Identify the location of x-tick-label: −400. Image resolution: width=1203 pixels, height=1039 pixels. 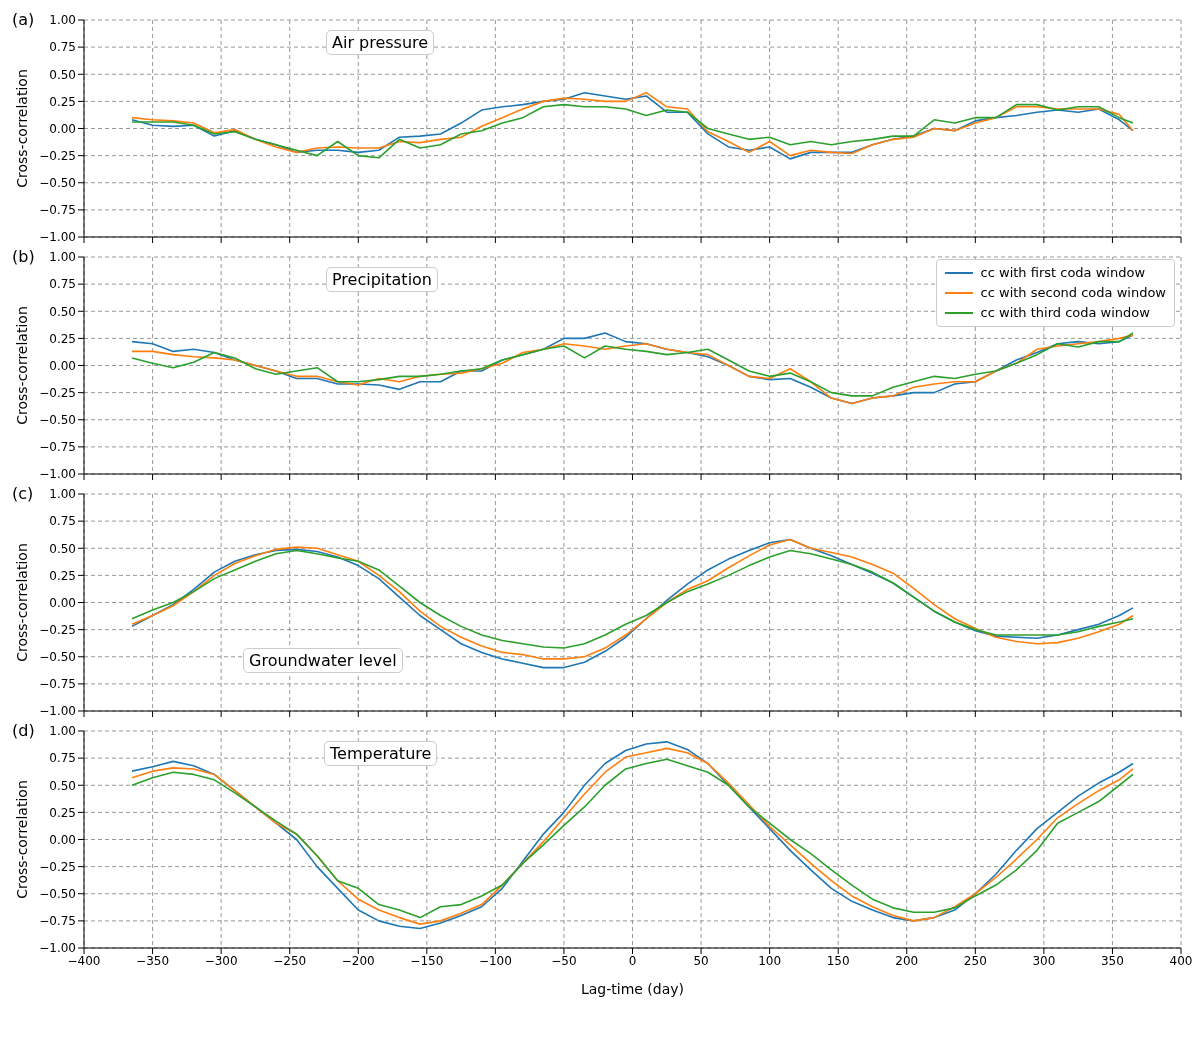
(84, 960).